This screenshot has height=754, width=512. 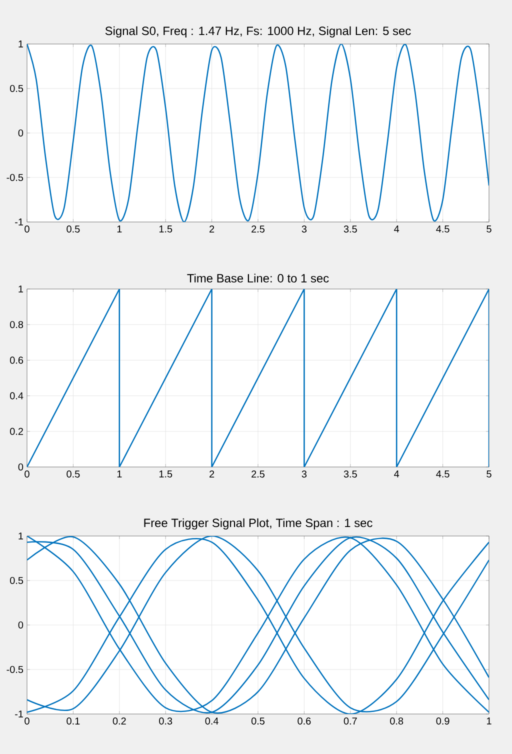 I want to click on y-tick-label: 0.4, so click(x=17, y=396).